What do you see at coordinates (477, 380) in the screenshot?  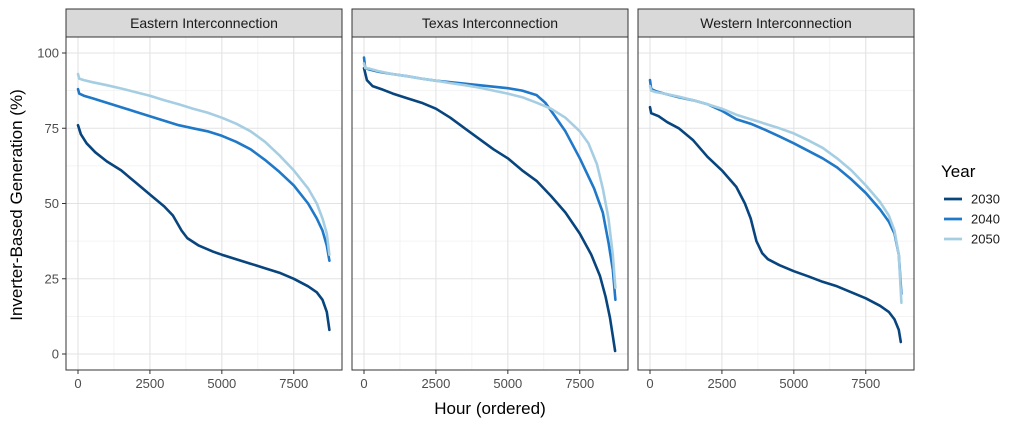 I see `x-axis: 0 2500 5000 7500 0 2500 5000 7500 0 2500 5000 7500` at bounding box center [477, 380].